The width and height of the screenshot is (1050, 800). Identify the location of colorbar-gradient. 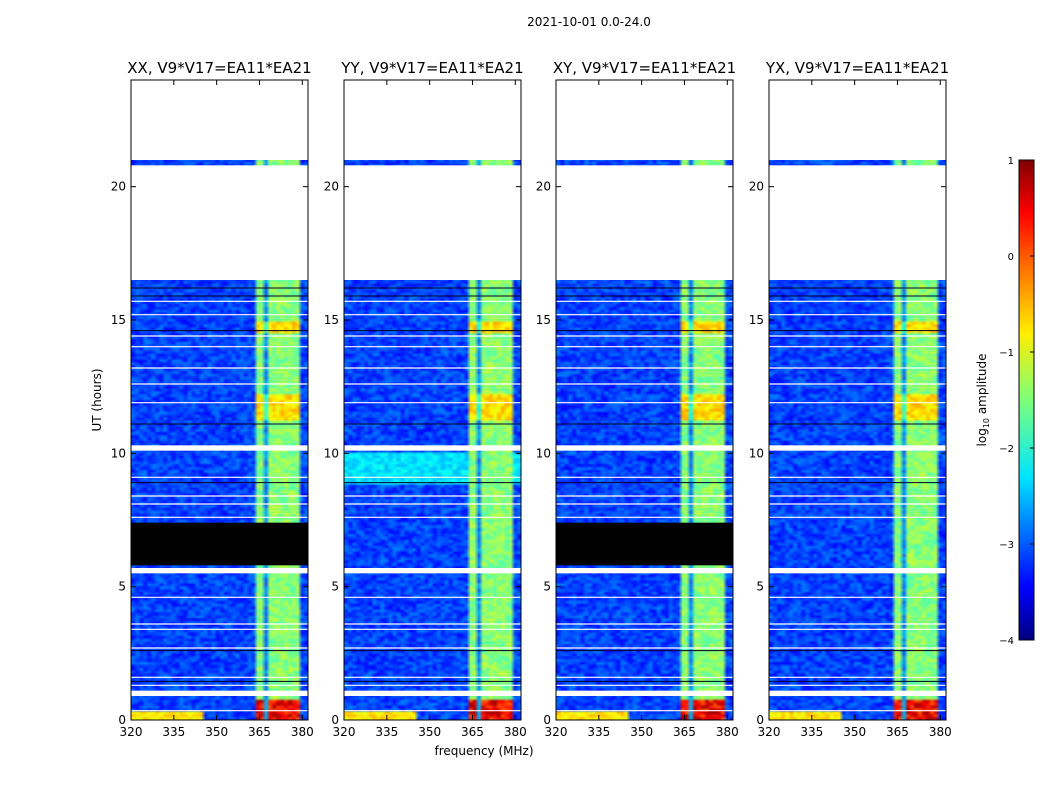
(1026, 400).